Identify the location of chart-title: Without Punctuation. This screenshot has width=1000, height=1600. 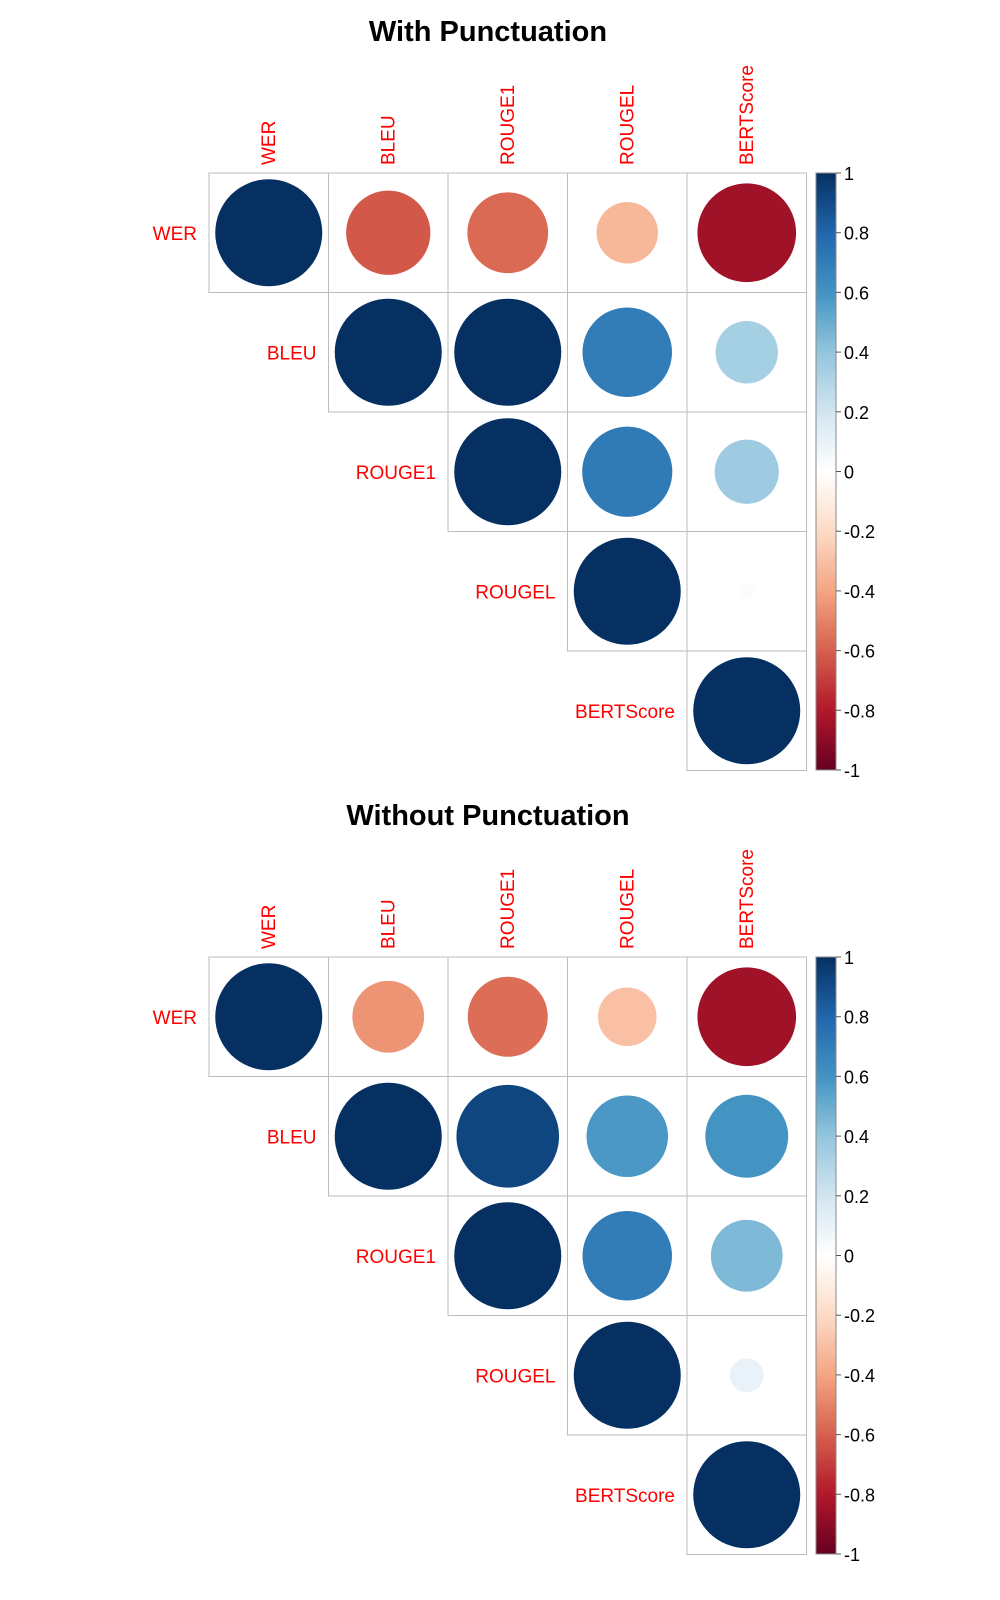
(487, 816).